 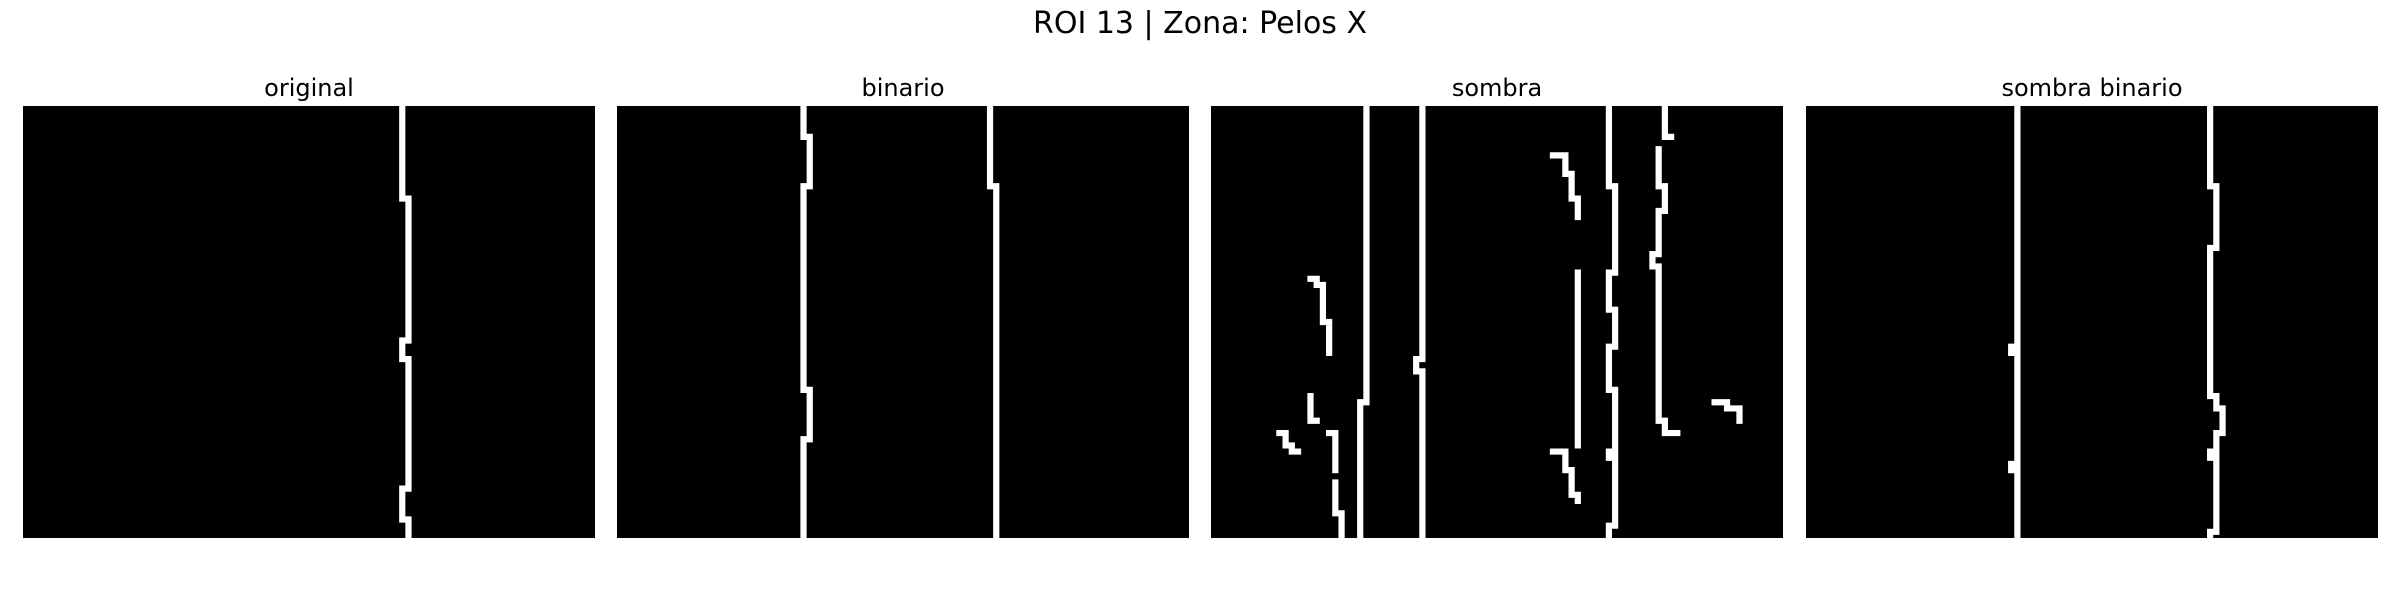 What do you see at coordinates (1200, 23) in the screenshot?
I see `figure-title: ROI 13 | Zona: Pelos X` at bounding box center [1200, 23].